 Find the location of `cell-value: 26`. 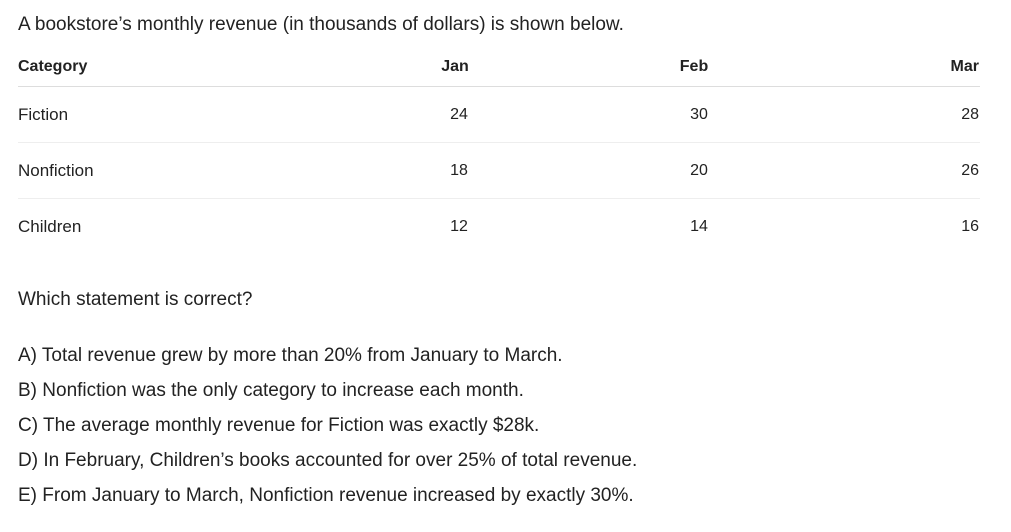

cell-value: 26 is located at coordinates (970, 170).